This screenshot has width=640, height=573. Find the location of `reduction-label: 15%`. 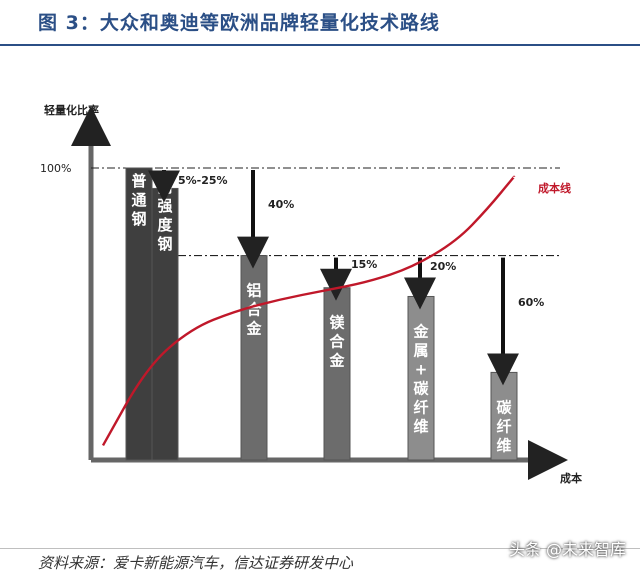

reduction-label: 15% is located at coordinates (364, 264).